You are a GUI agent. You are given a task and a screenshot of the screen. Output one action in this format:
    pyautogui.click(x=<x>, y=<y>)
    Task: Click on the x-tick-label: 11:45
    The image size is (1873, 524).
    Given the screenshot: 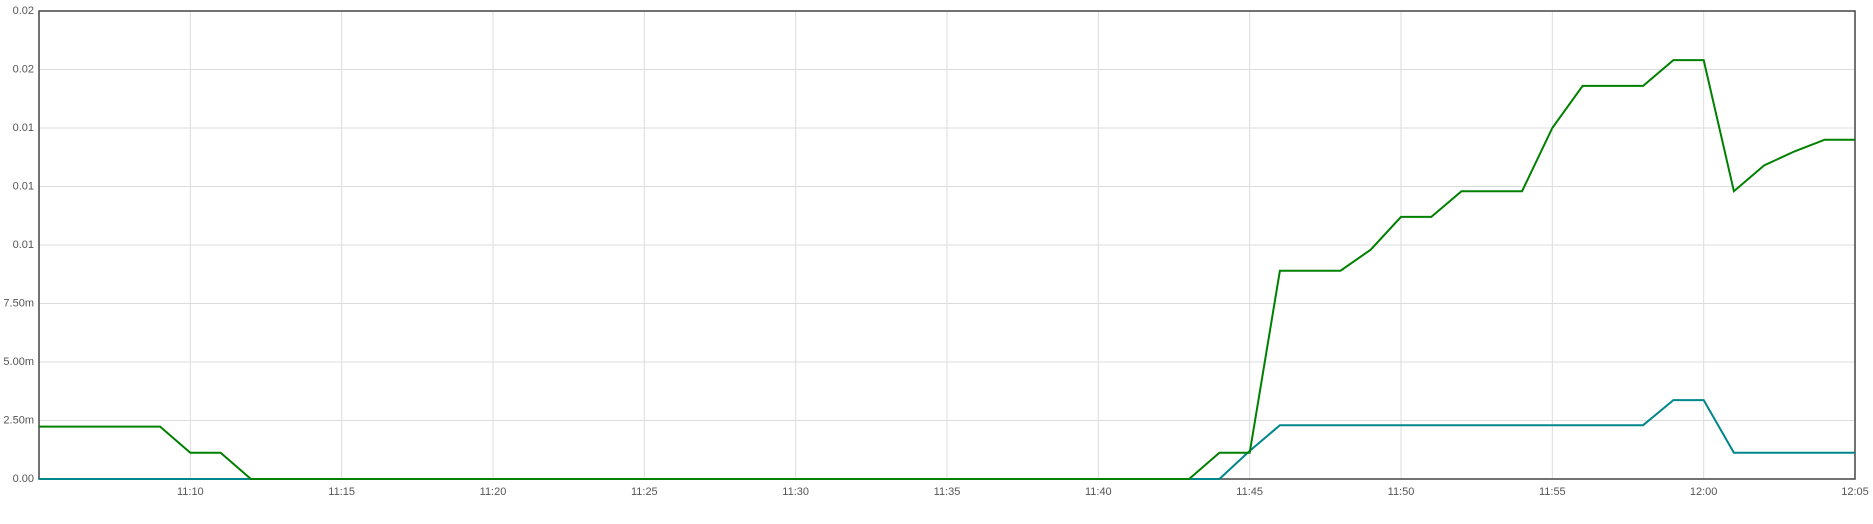 What is the action you would take?
    pyautogui.click(x=1249, y=492)
    